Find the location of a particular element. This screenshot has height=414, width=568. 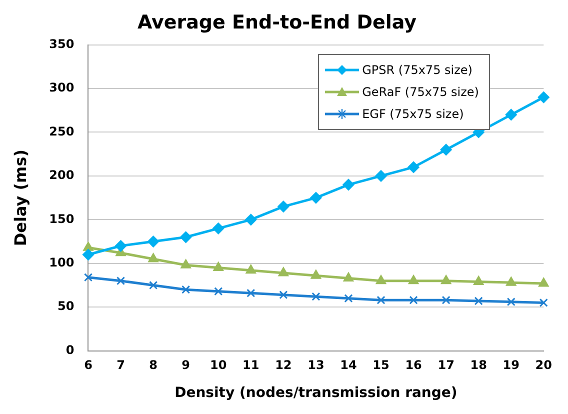

y-tick-label: 0 is located at coordinates (70, 349).